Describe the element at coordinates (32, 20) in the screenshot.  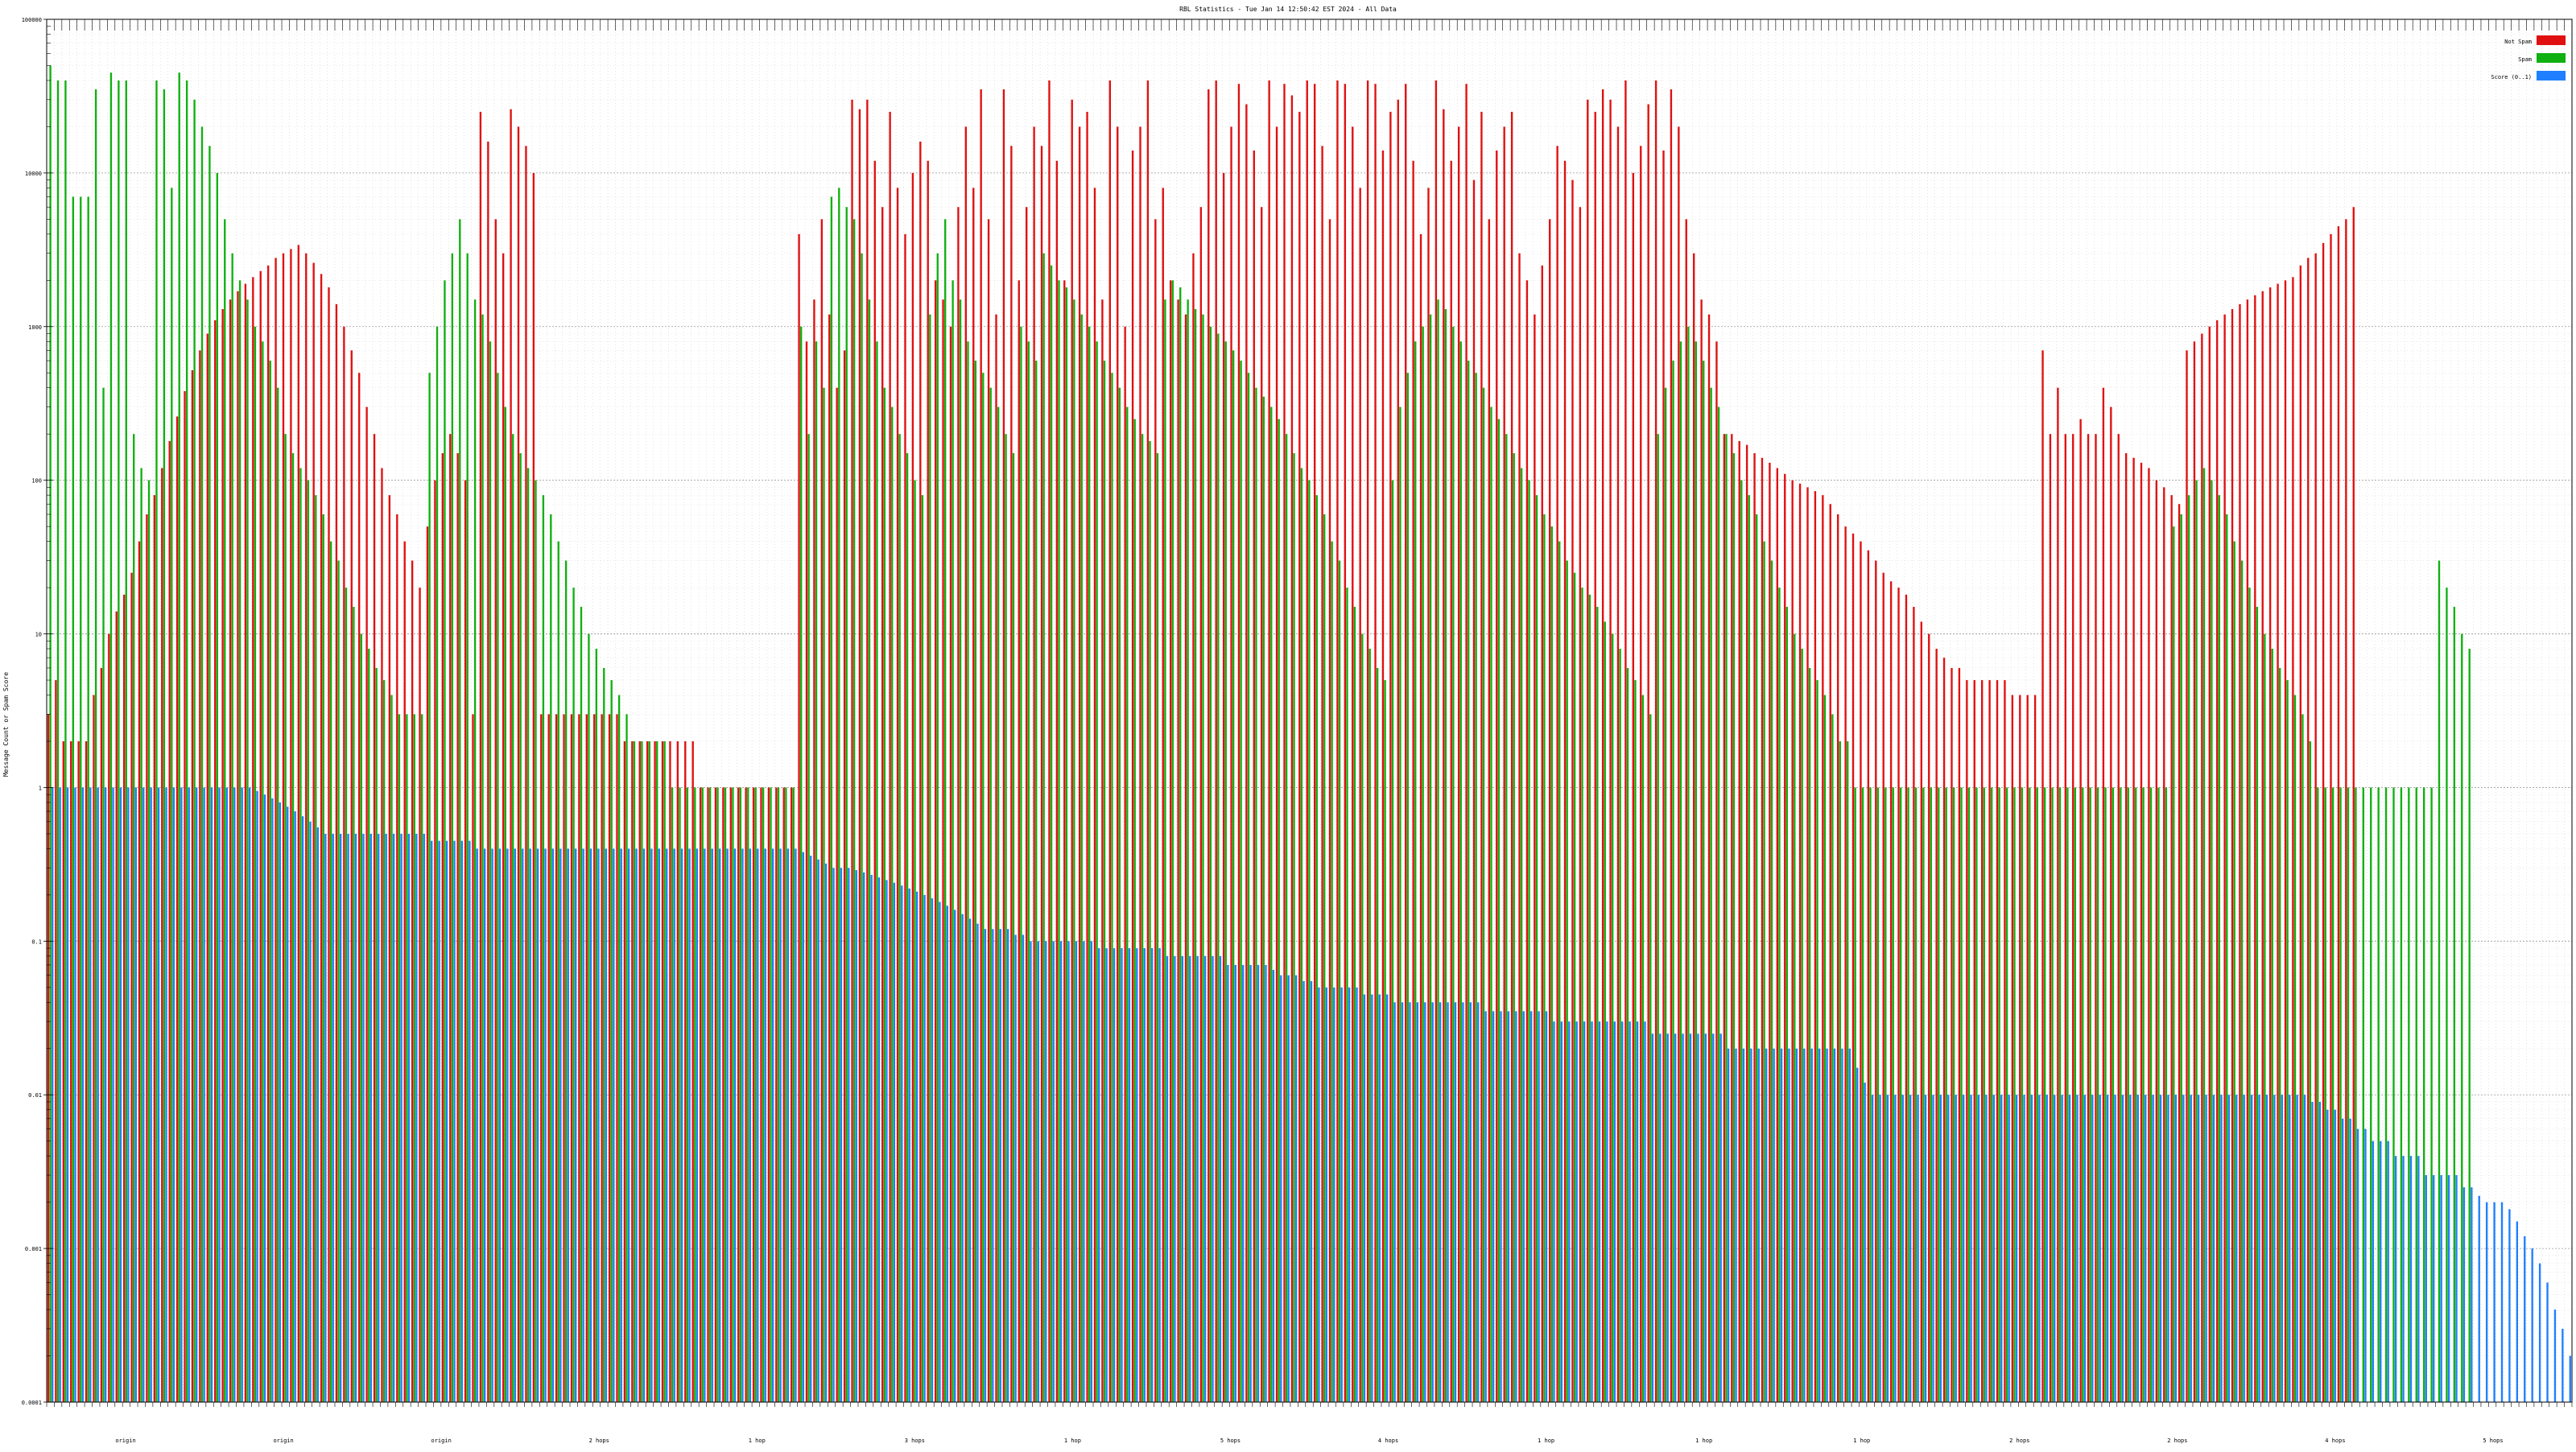
I see `y-tick-label: 100000` at that location.